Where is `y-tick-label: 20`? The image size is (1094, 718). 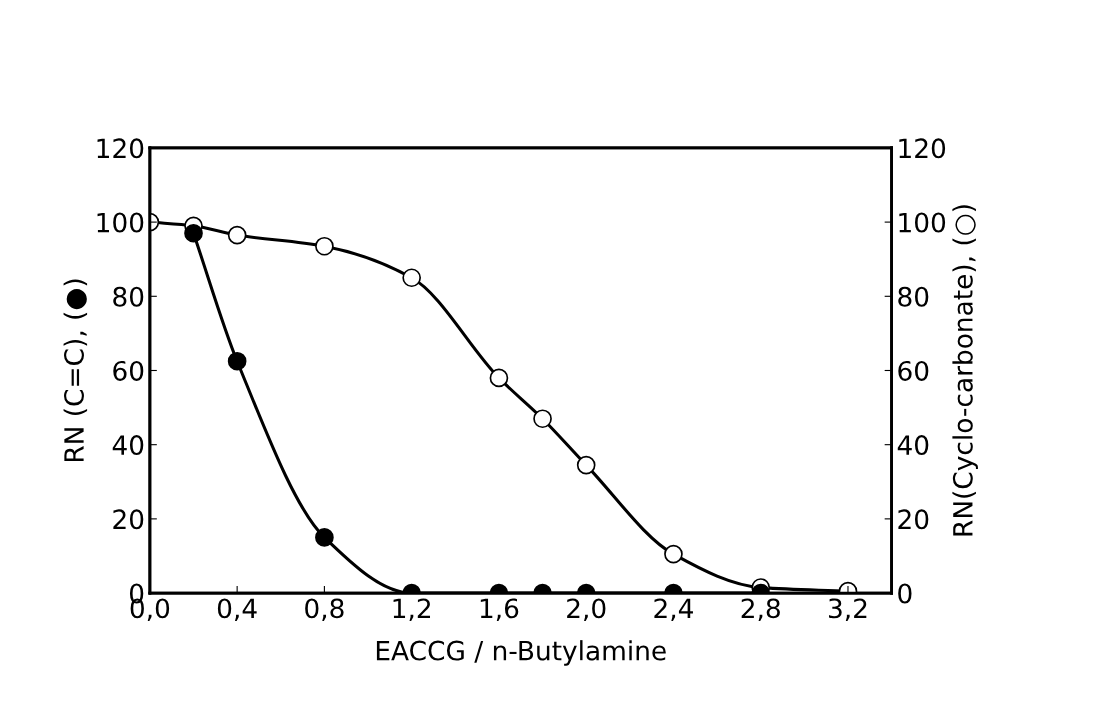
y-tick-label: 20 is located at coordinates (128, 519).